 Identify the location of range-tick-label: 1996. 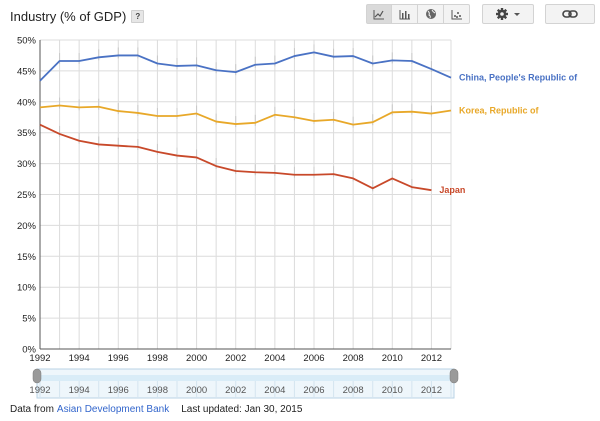
(118, 390).